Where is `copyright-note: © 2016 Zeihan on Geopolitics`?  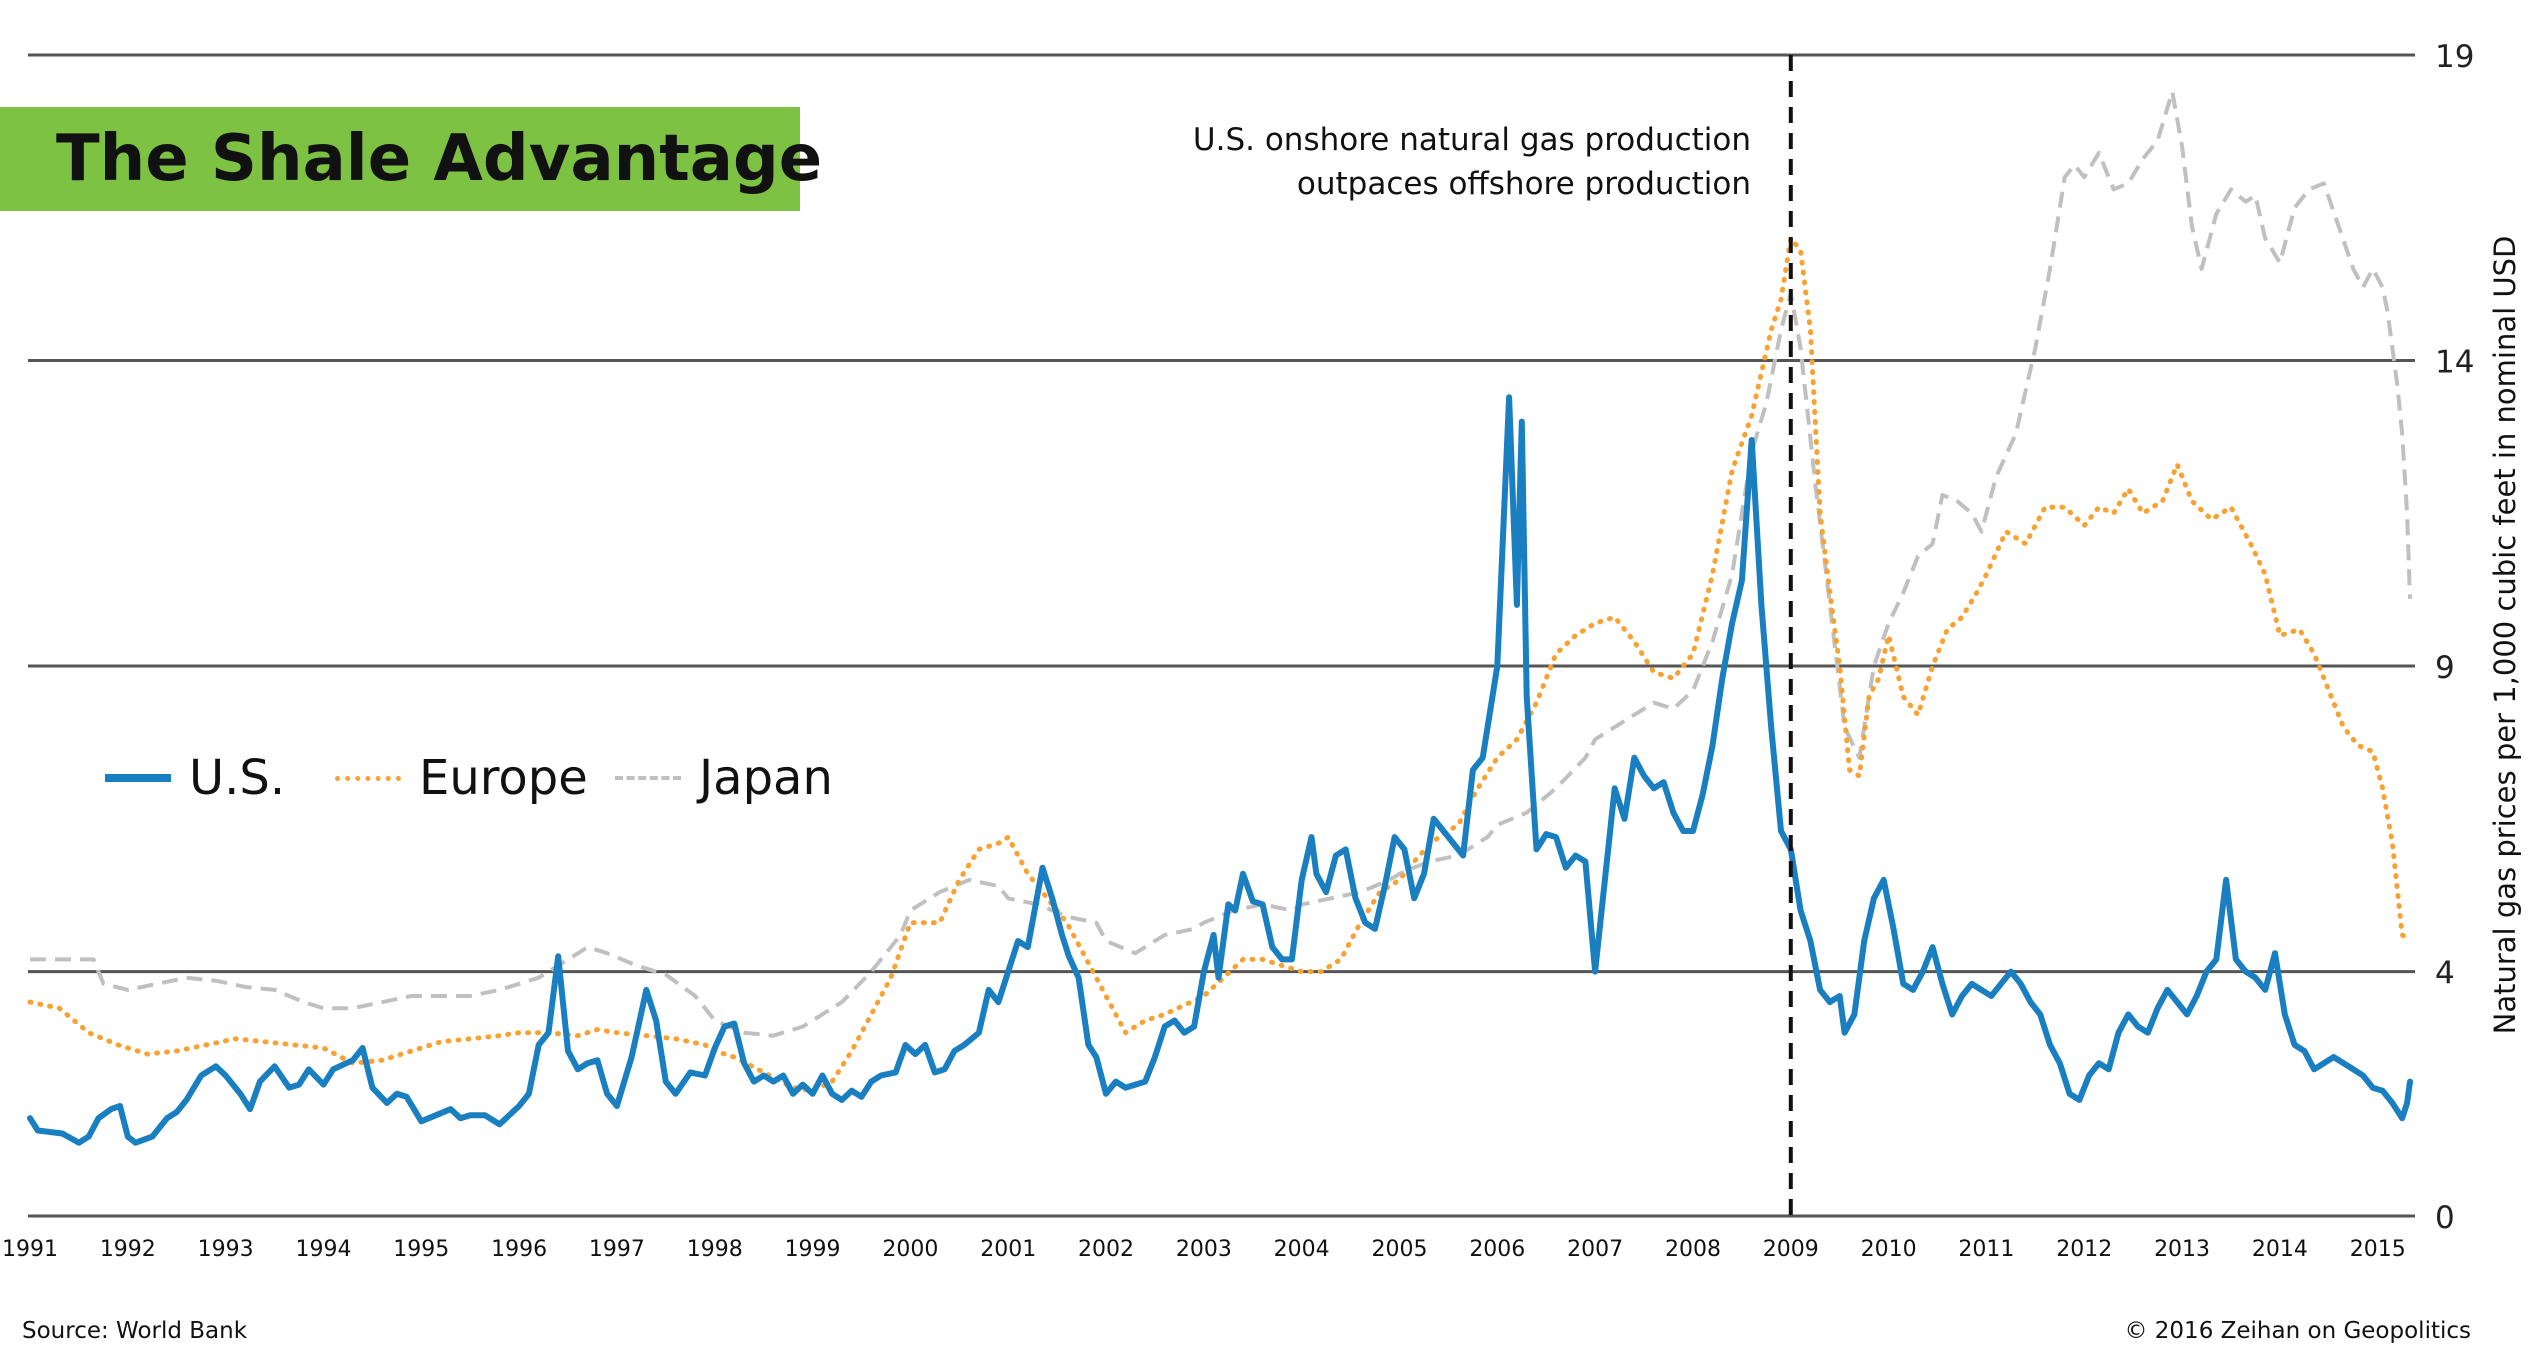 copyright-note: © 2016 Zeihan on Geopolitics is located at coordinates (2297, 1331).